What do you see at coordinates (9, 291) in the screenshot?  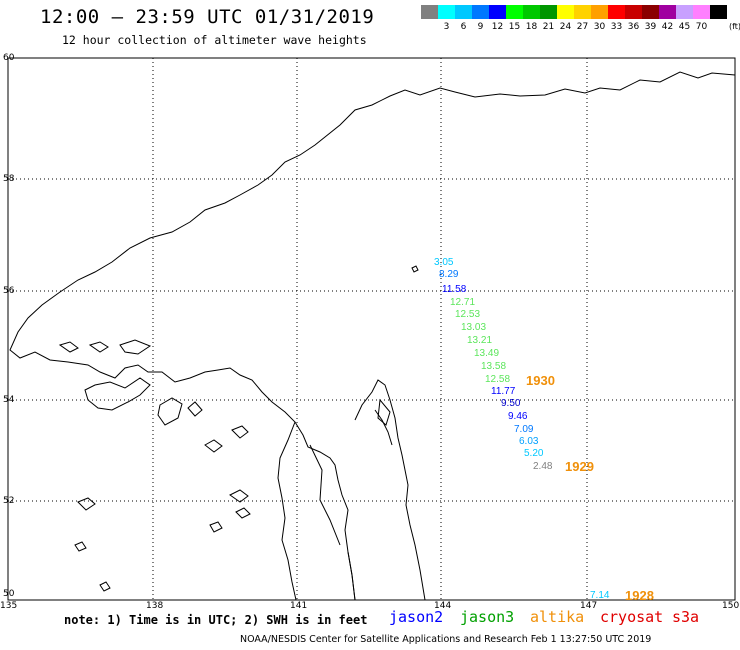 I see `lat-label: 56` at bounding box center [9, 291].